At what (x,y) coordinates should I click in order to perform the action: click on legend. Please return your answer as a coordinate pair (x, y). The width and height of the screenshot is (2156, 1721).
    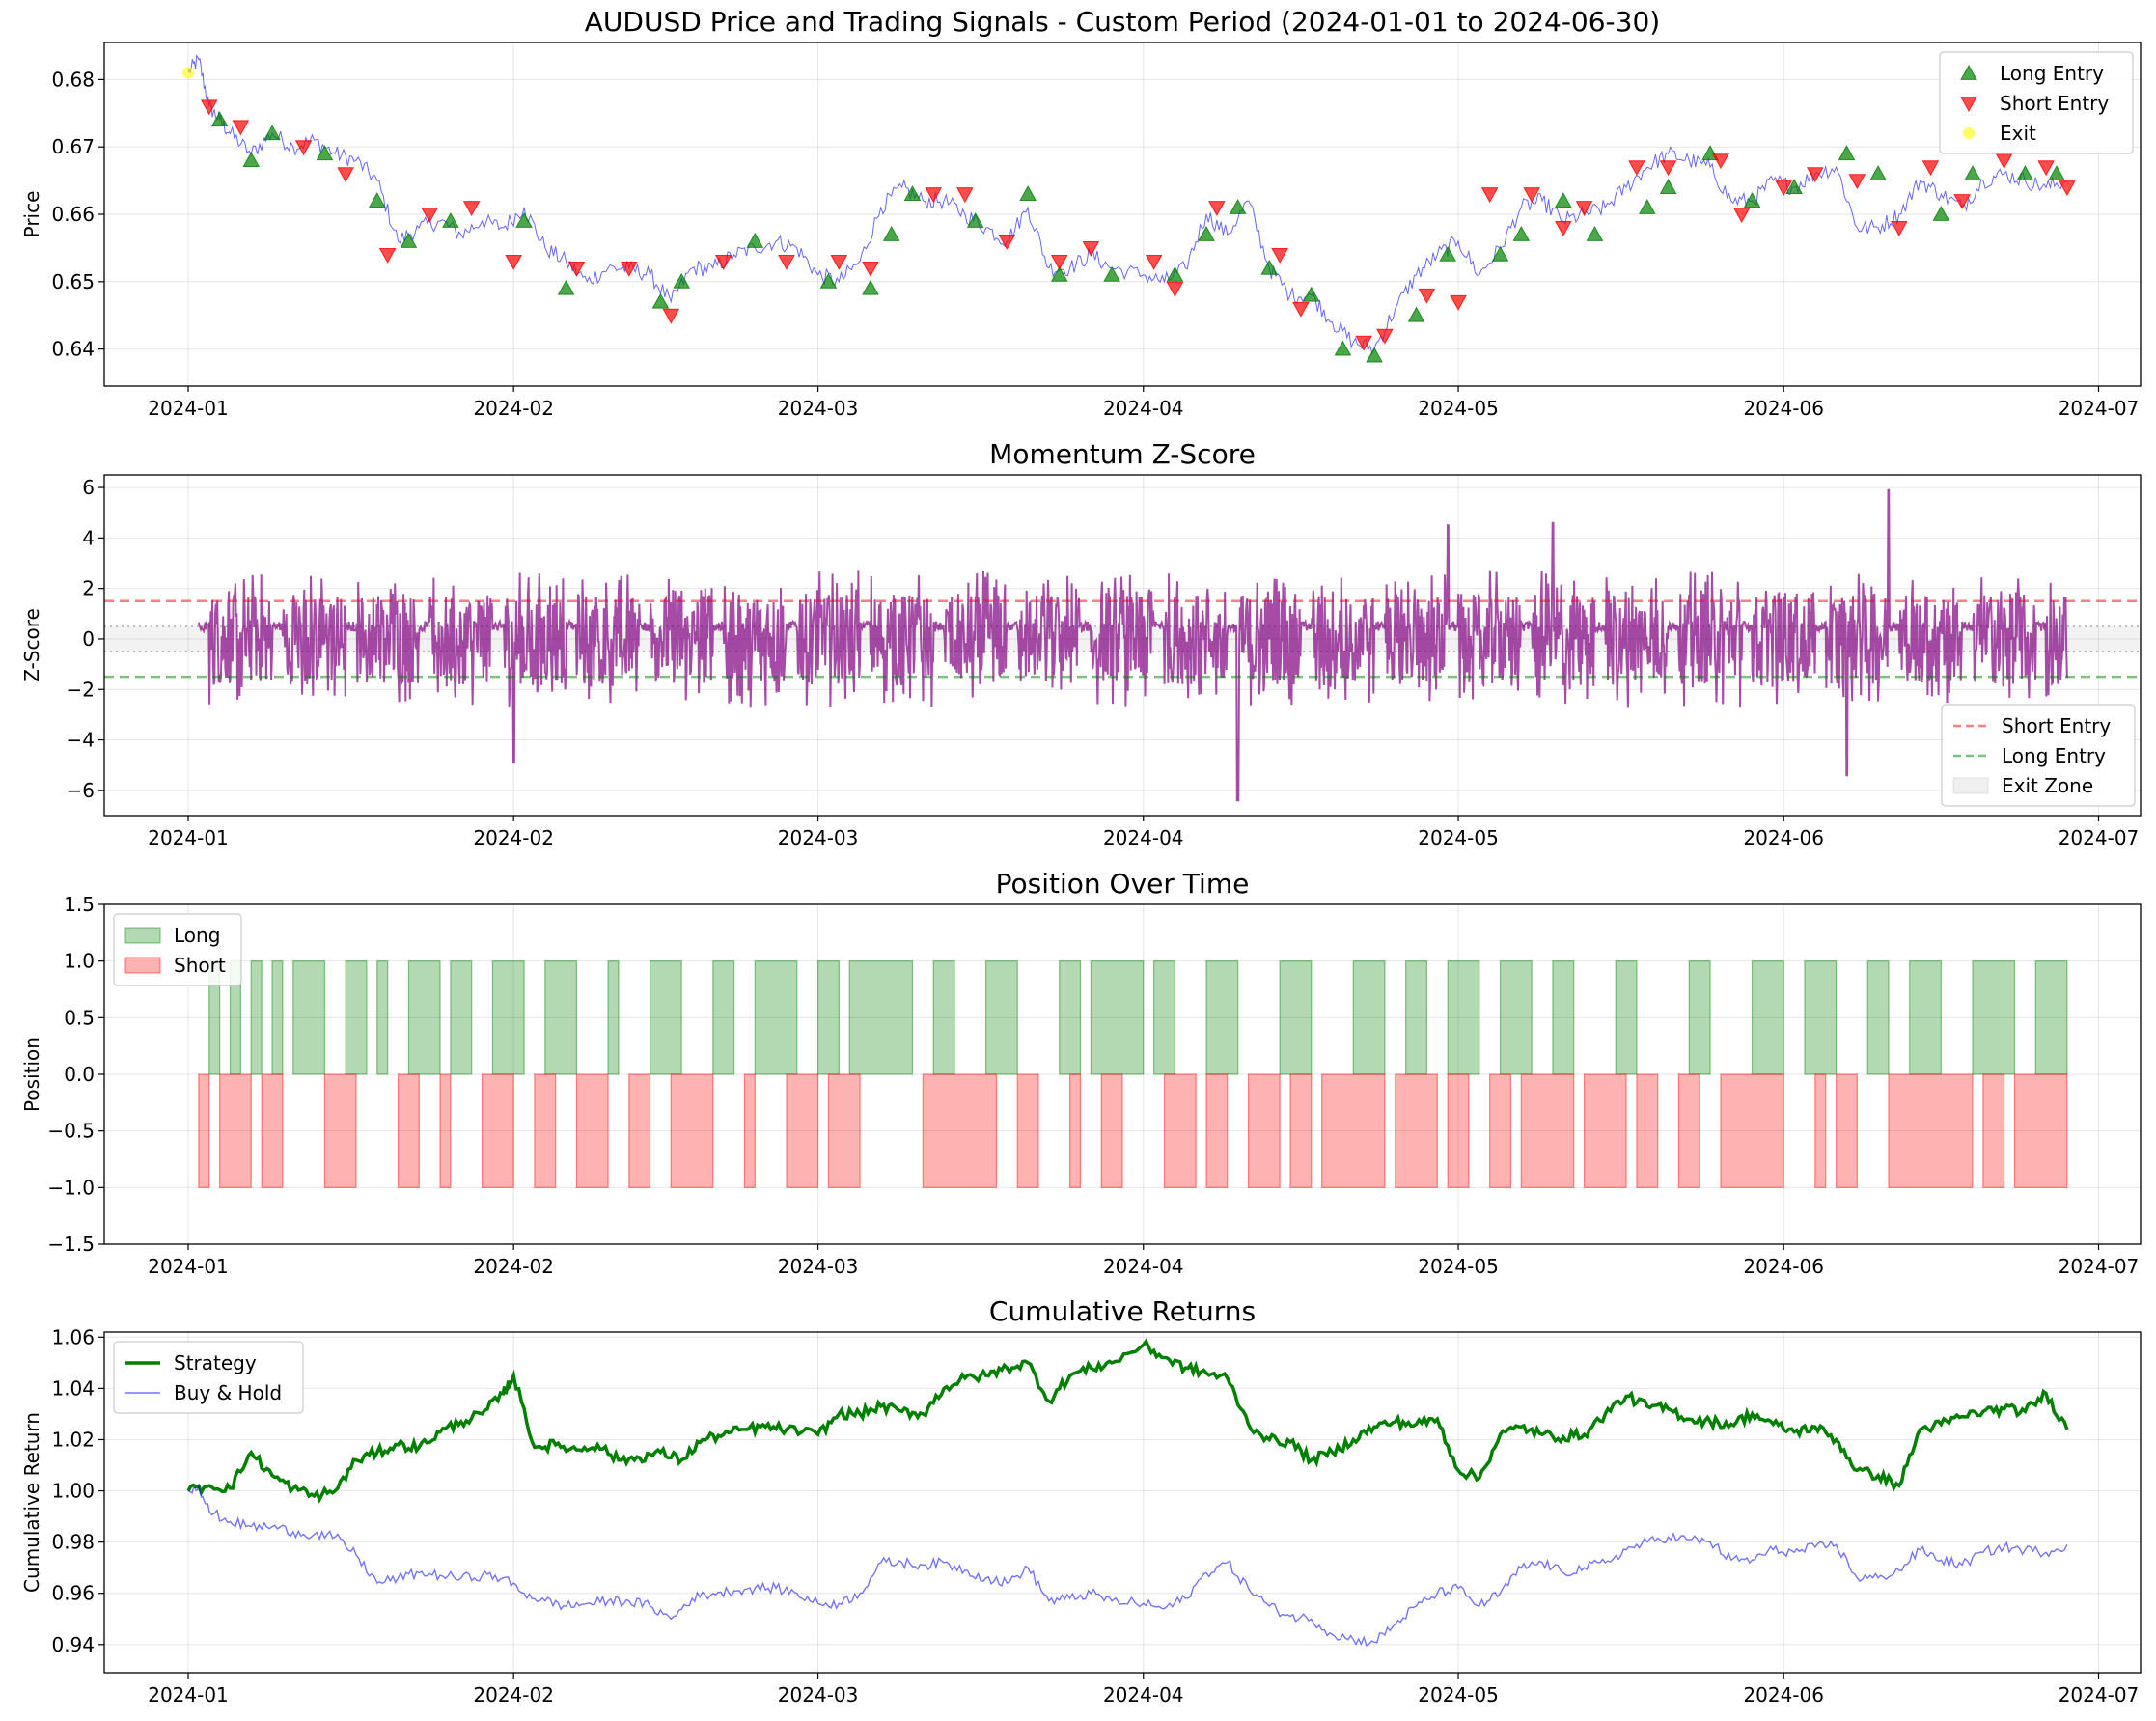
    Looking at the image, I should click on (208, 1378).